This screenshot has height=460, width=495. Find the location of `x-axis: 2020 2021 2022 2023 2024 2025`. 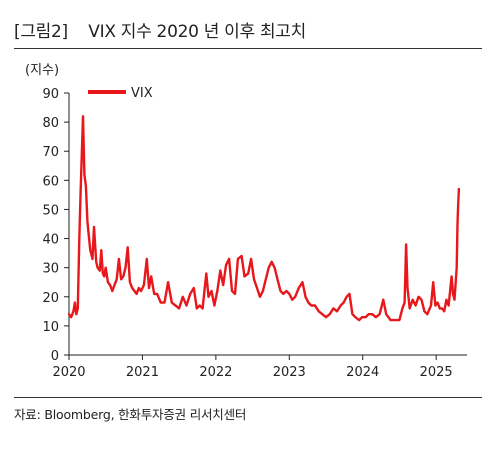

x-axis: 2020 2021 2022 2023 2024 2025 is located at coordinates (259, 367).